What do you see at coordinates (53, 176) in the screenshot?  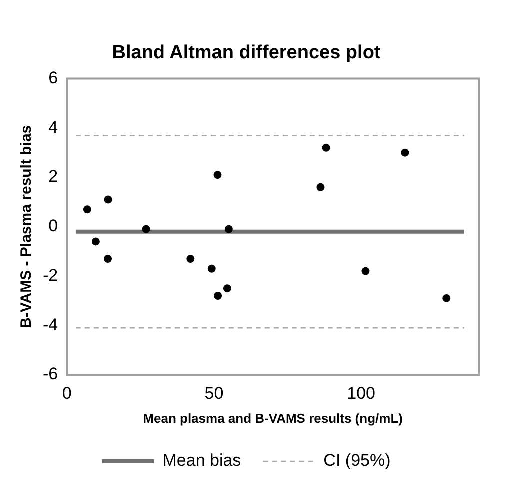 I see `y-tick-label: 2` at bounding box center [53, 176].